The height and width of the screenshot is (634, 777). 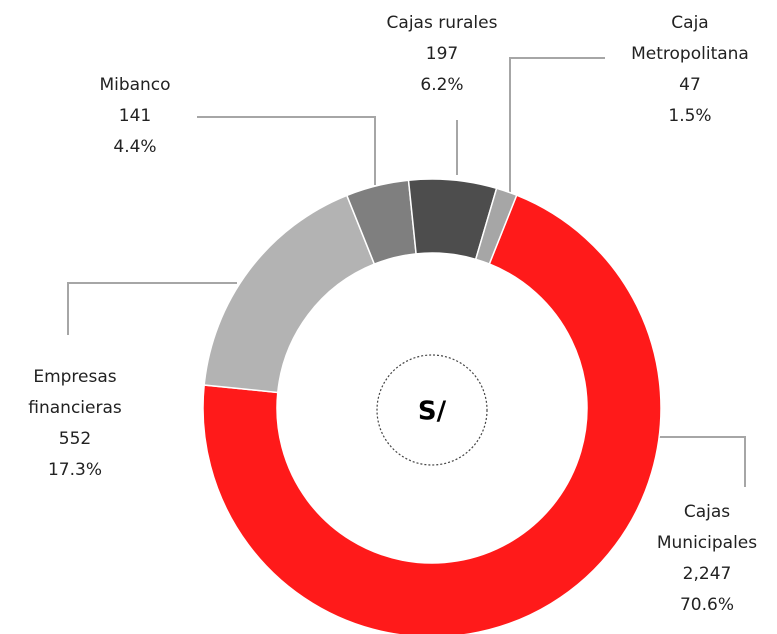 I want to click on value-label: 2,247, so click(x=707, y=574).